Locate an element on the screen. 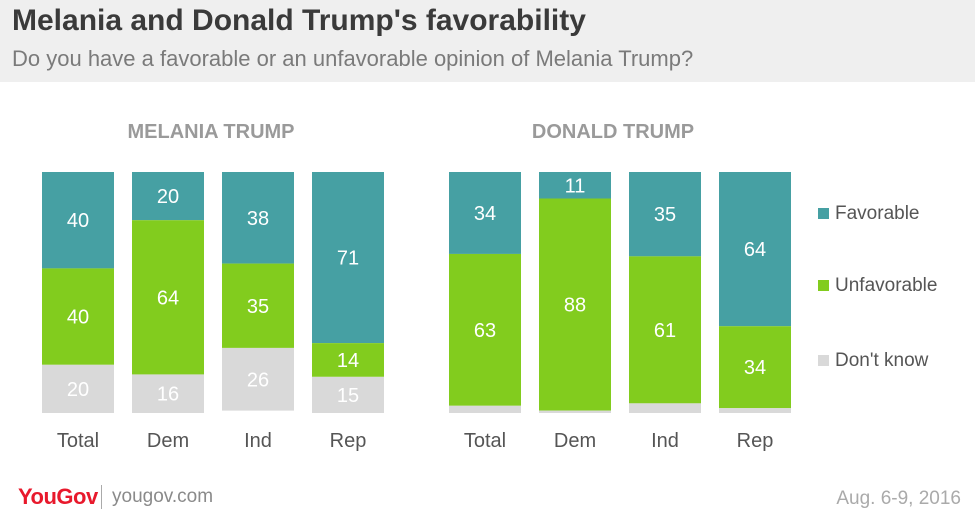  data-label: 15 is located at coordinates (348, 396).